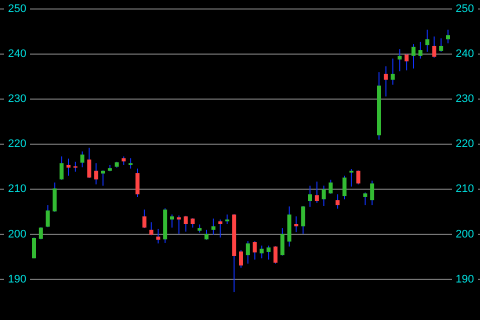 This screenshot has width=480, height=320. Describe the element at coordinates (17, 279) in the screenshot. I see `y-tick-label: 190` at that location.